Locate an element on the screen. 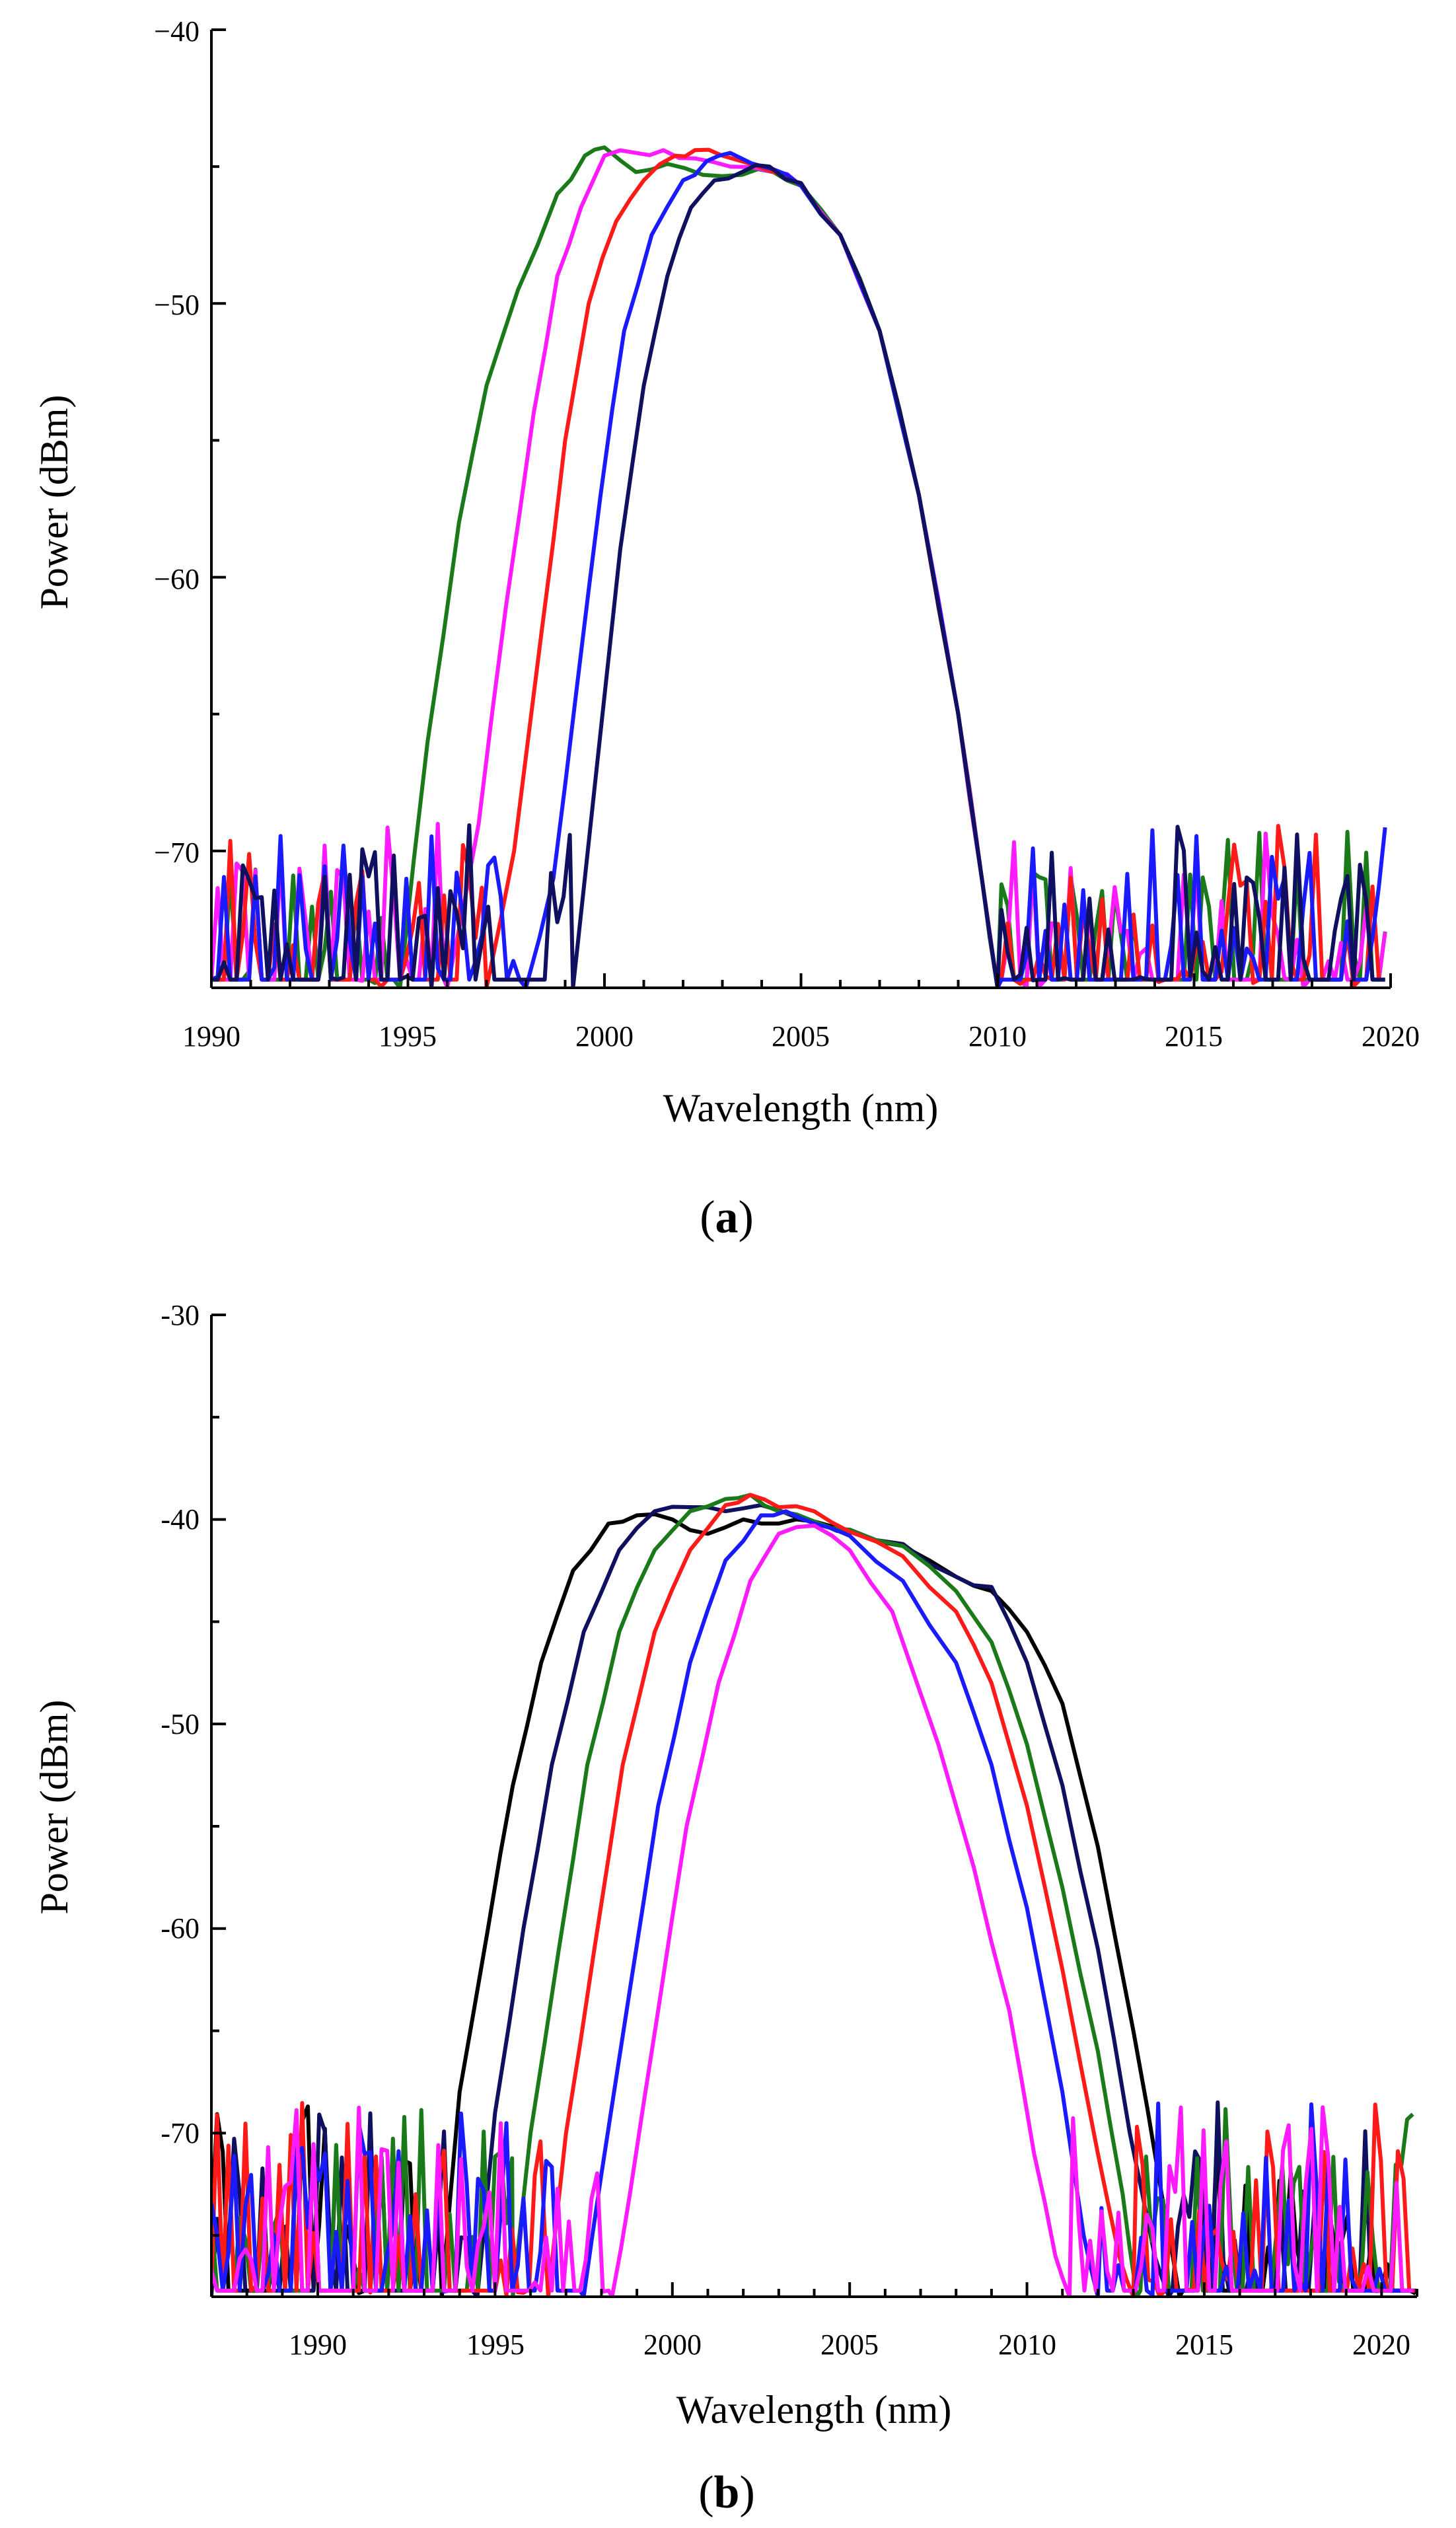 This screenshot has height=2528, width=1456. x-tick-label-b-2: 2000 is located at coordinates (672, 2344).